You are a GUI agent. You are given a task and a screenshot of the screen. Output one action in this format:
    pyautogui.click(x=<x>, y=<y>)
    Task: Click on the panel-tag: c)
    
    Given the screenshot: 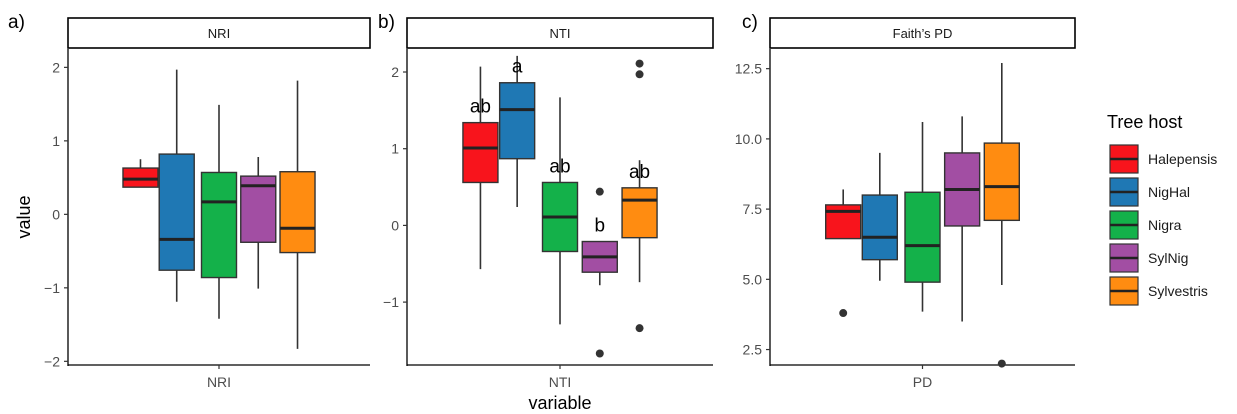 What is the action you would take?
    pyautogui.click(x=750, y=22)
    